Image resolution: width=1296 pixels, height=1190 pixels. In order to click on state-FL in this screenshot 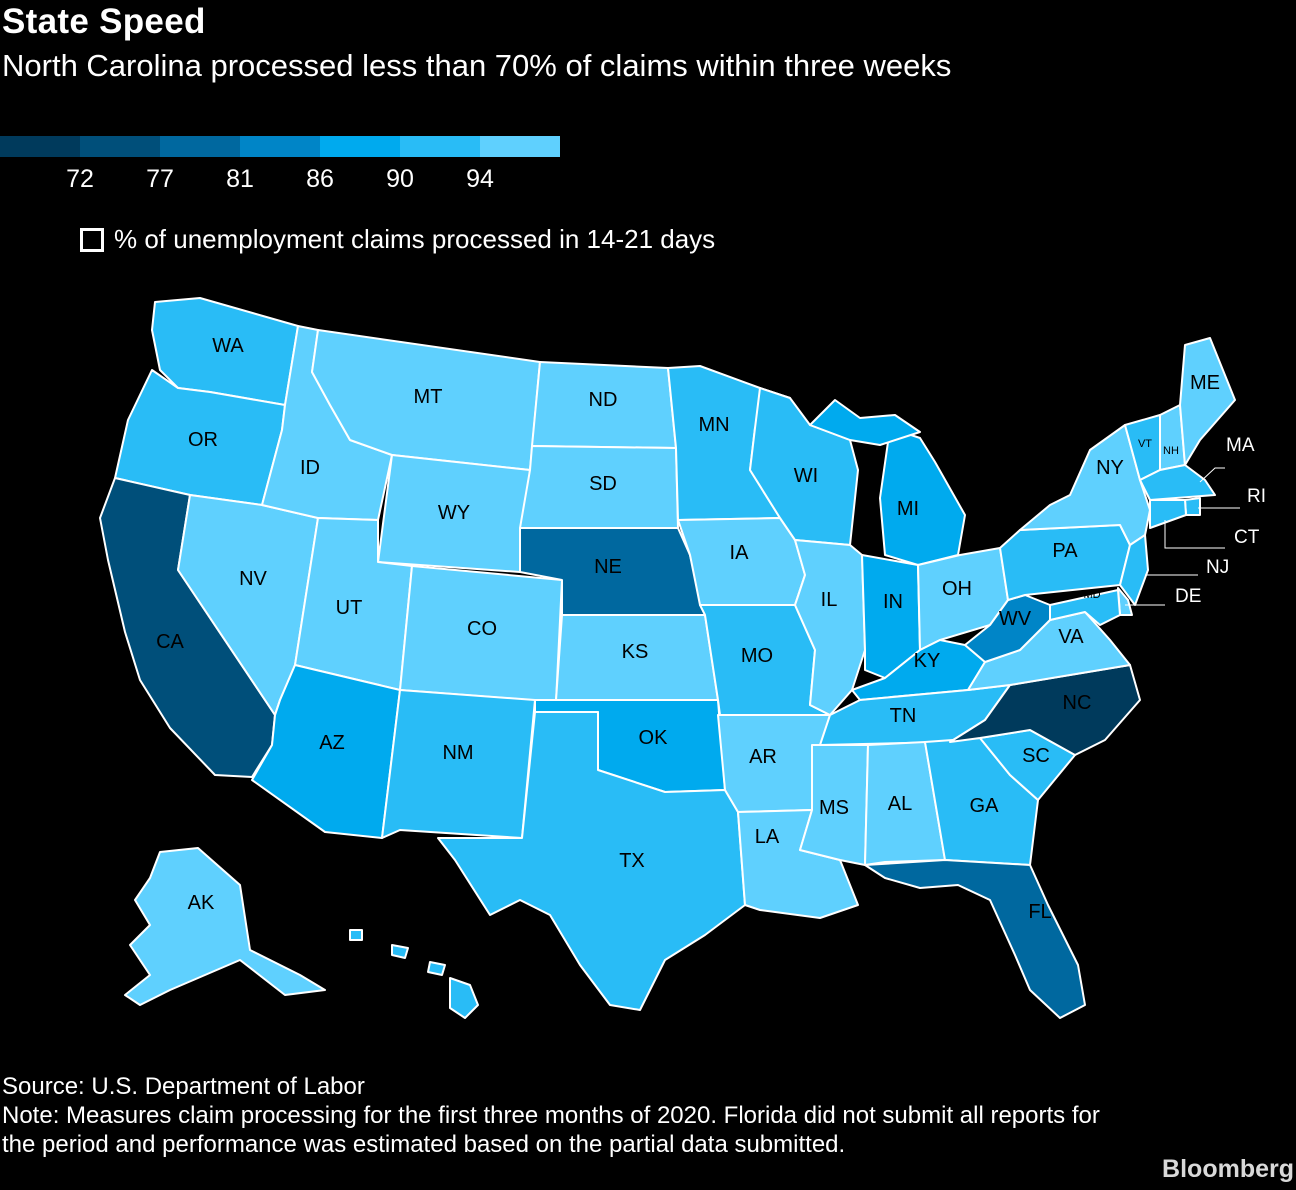, I will do `click(975, 939)`.